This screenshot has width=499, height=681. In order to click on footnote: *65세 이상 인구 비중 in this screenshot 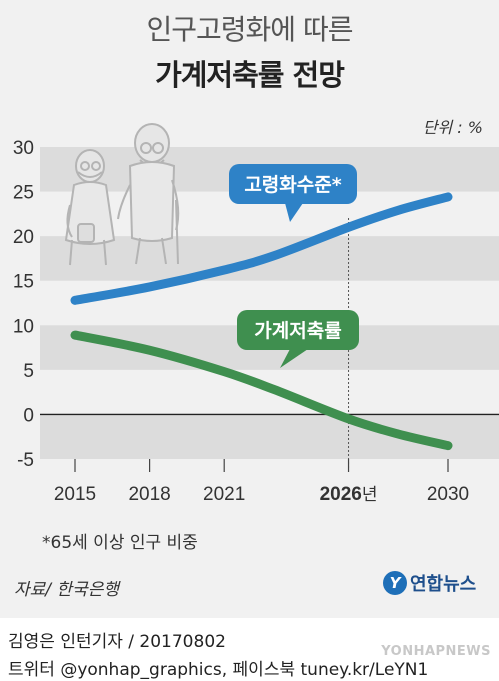, I will do `click(120, 543)`.